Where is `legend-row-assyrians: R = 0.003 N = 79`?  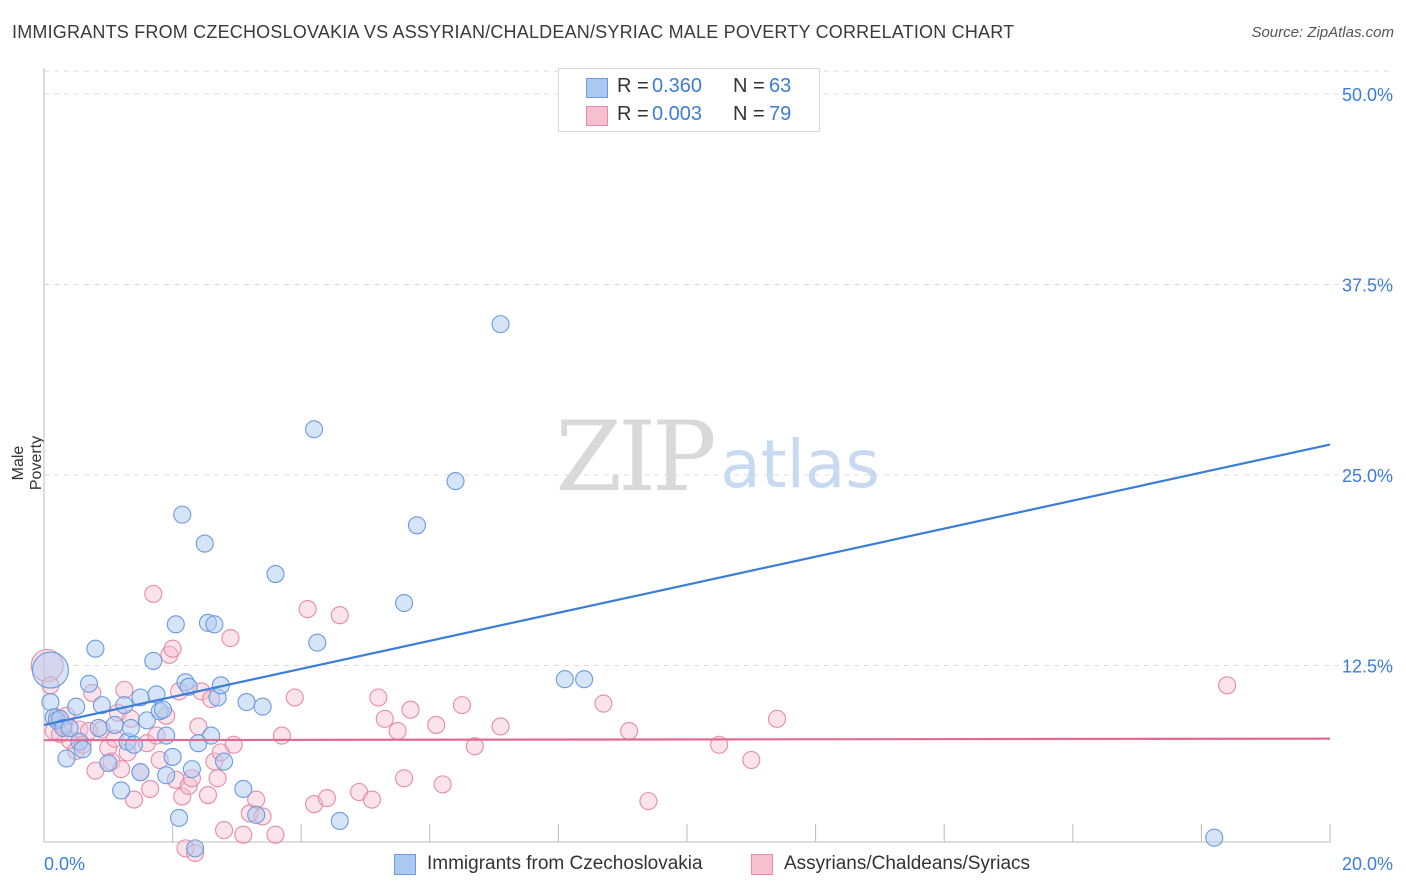 legend-row-assyrians: R = 0.003 N = 79 is located at coordinates (689, 115).